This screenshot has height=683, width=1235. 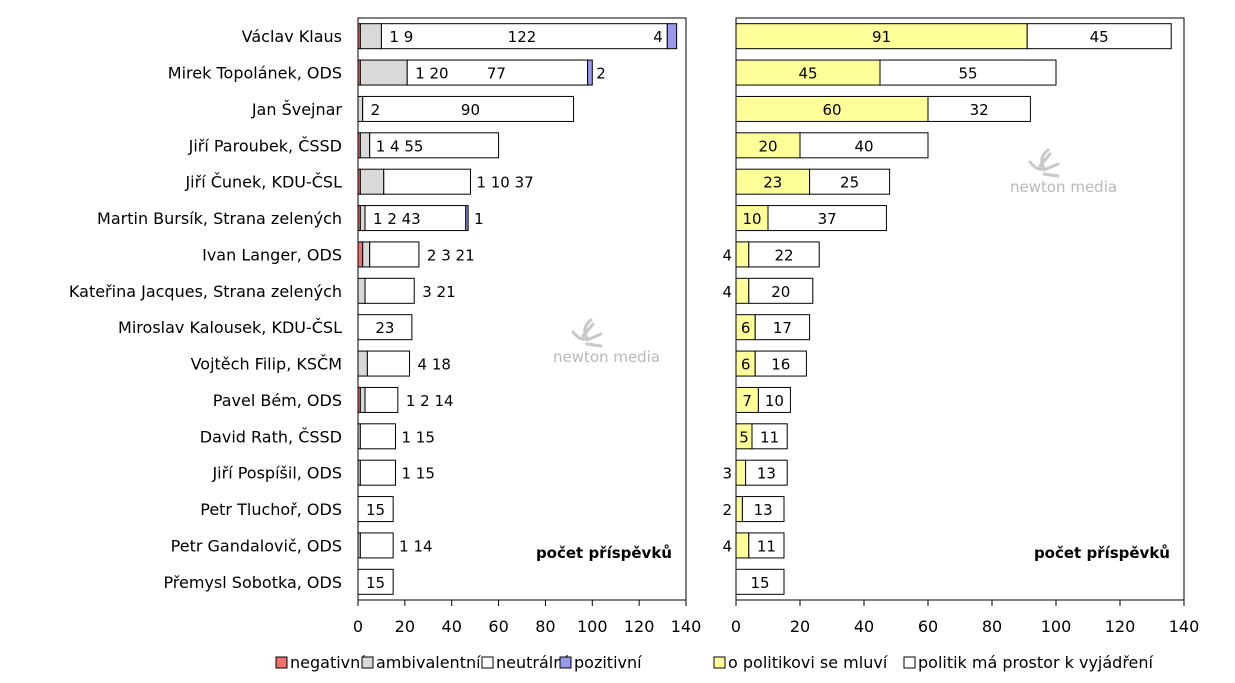 What do you see at coordinates (256, 545) in the screenshot?
I see `category-label-14: Petr Gandalovič, ODS` at bounding box center [256, 545].